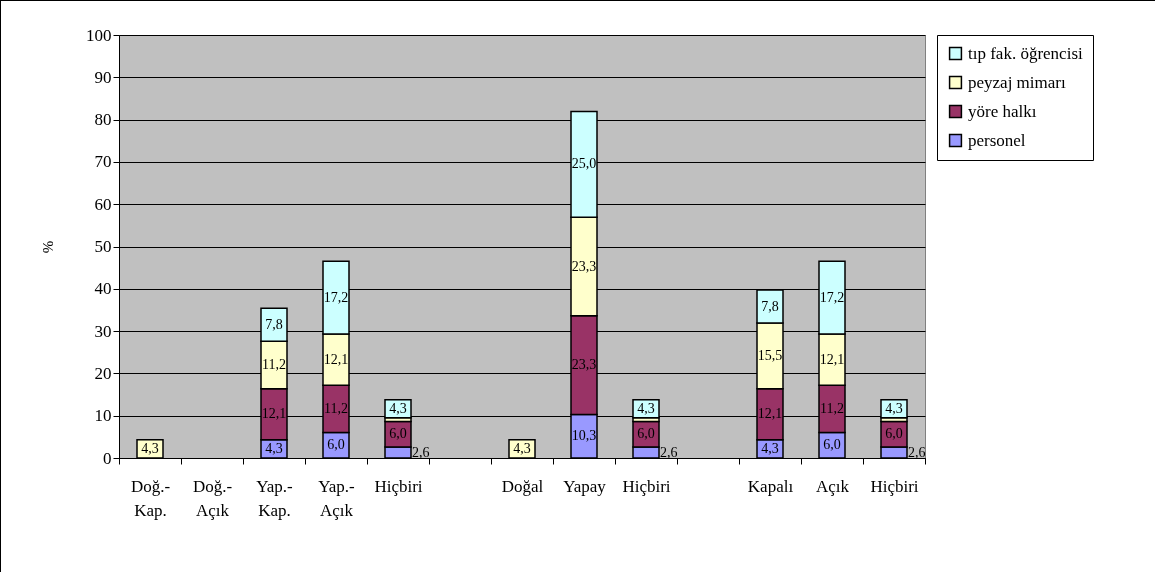 This screenshot has width=1155, height=572. Describe the element at coordinates (107, 458) in the screenshot. I see `y-tick-label: 0` at that location.